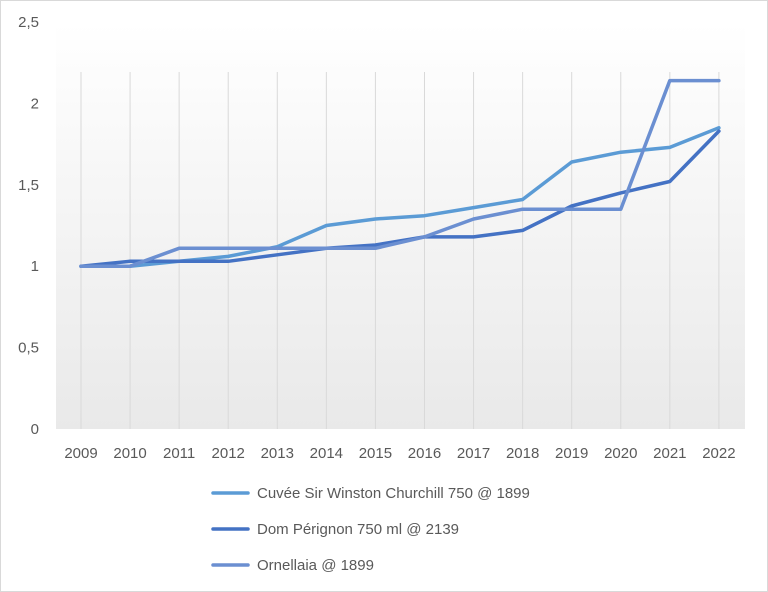 This screenshot has width=768, height=592. I want to click on legend-label-2: Dom Pérignon 750 ml @ 2139, so click(358, 529).